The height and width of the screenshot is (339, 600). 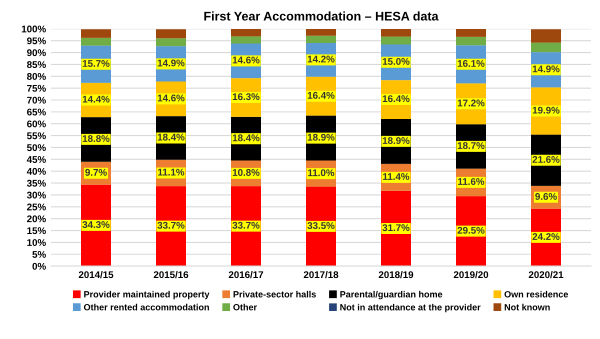 I want to click on y-tick-label: 35%, so click(x=36, y=183).